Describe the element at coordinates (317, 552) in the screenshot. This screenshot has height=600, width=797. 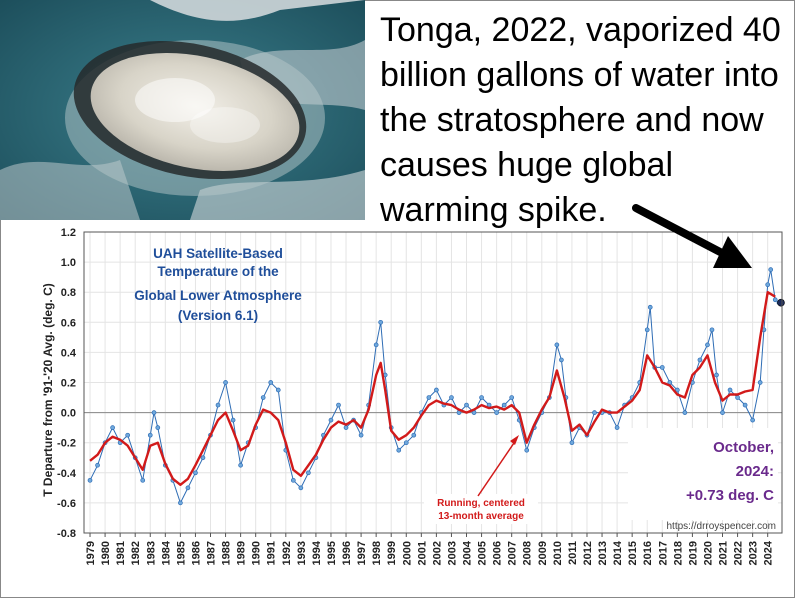
I see `x-tick-label: 1994` at that location.